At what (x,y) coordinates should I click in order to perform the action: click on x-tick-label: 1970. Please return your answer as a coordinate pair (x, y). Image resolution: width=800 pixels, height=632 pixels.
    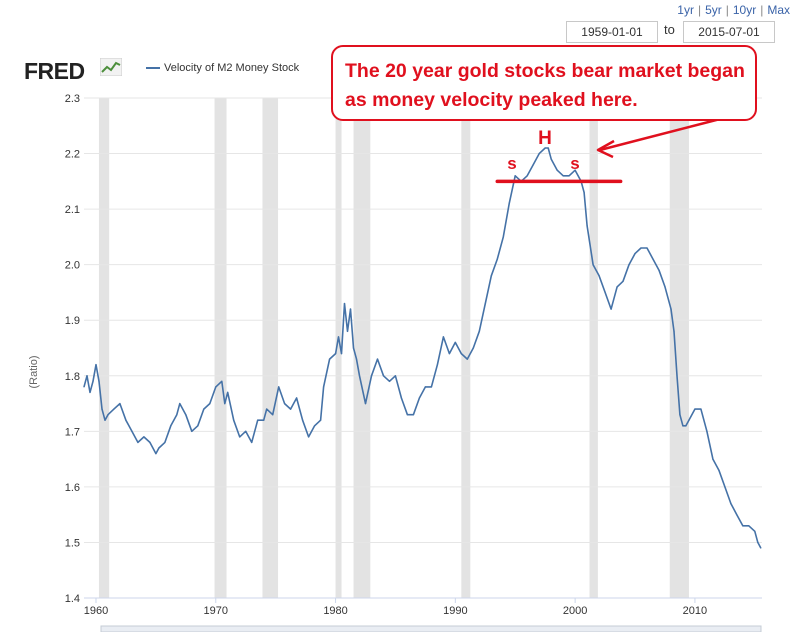
    Looking at the image, I should click on (216, 611).